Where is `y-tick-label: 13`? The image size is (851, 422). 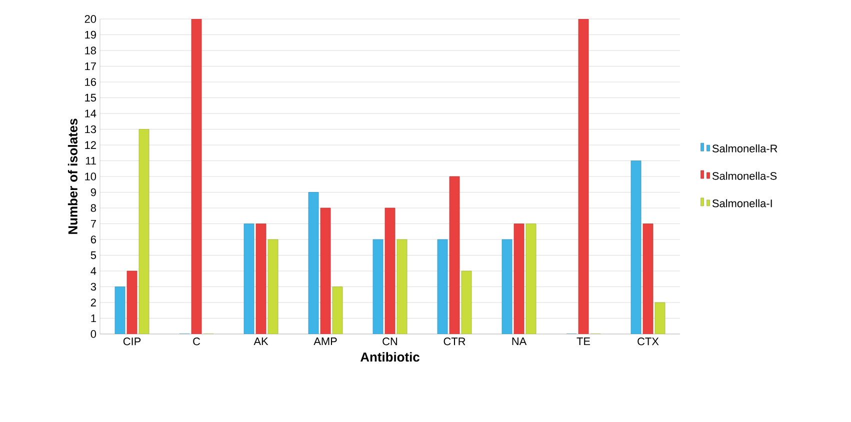 y-tick-label: 13 is located at coordinates (90, 129).